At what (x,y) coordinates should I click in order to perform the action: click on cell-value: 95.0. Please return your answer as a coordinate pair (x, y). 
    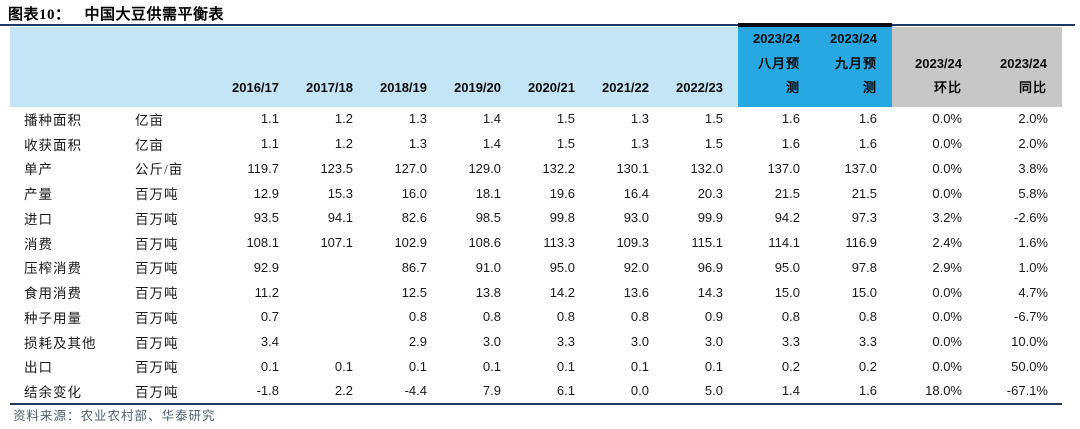
    Looking at the image, I should click on (553, 267).